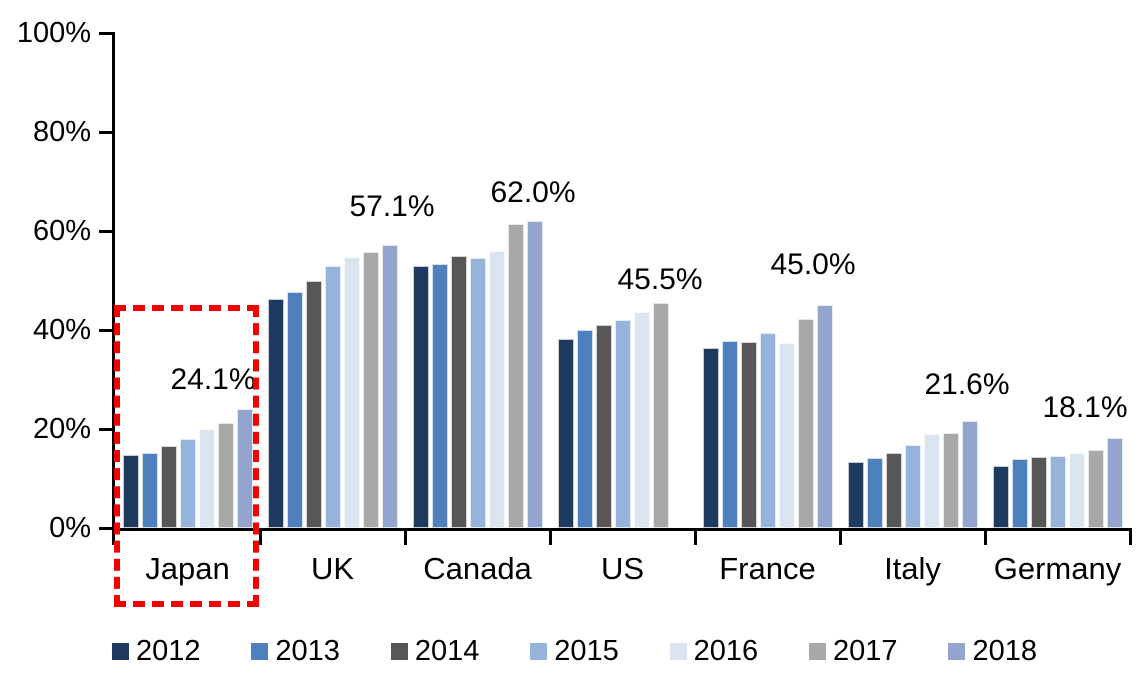 This screenshot has width=1142, height=683. I want to click on y-axis-tick-label: 60%, so click(61, 231).